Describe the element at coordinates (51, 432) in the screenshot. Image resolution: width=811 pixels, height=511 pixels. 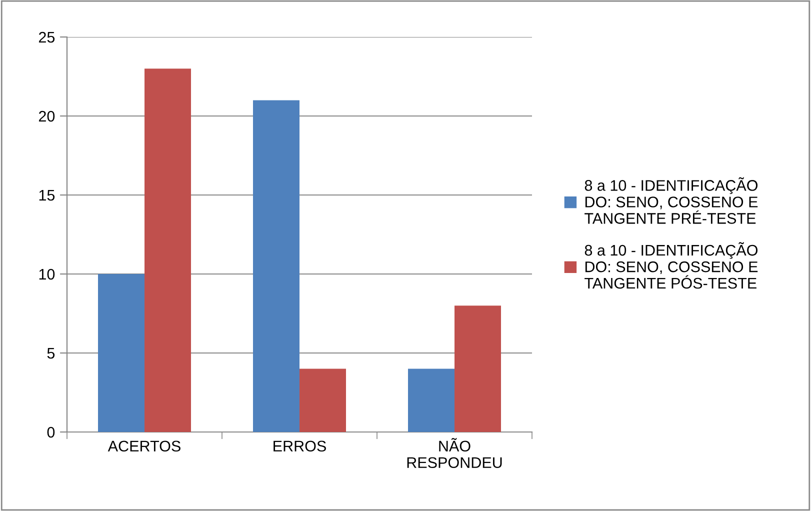
I see `y-tick-label: 0` at that location.